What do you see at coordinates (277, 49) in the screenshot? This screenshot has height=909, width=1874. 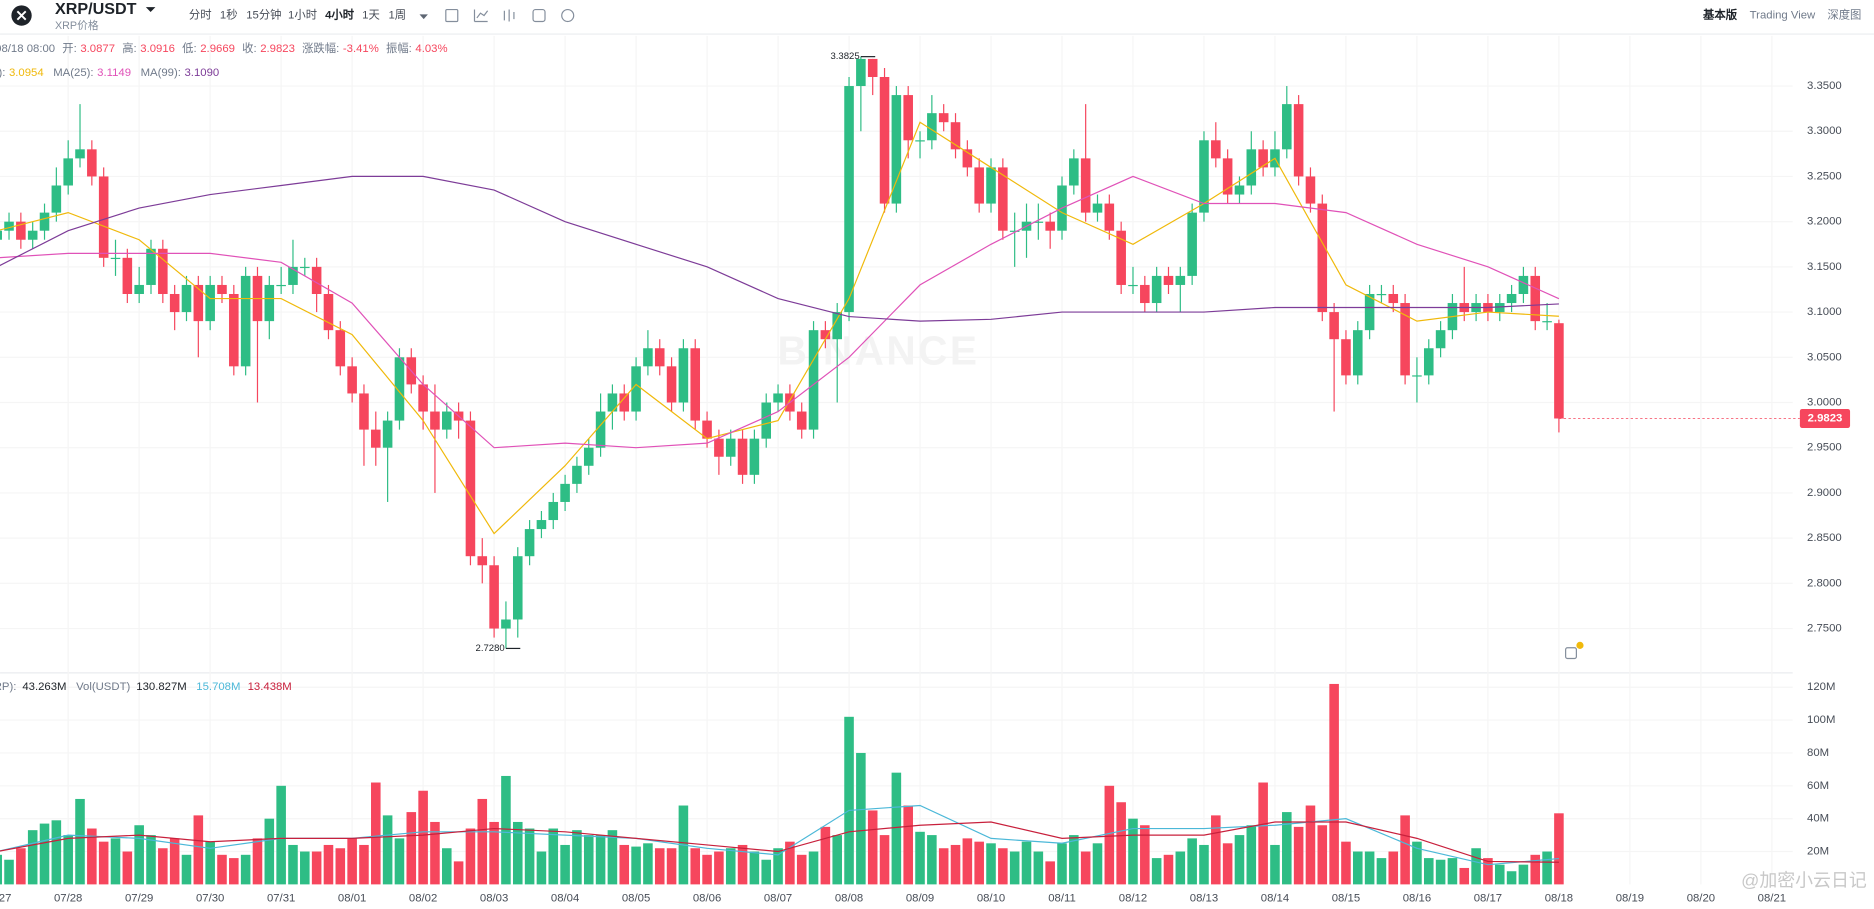 I see `legend-value: 2.9823` at bounding box center [277, 49].